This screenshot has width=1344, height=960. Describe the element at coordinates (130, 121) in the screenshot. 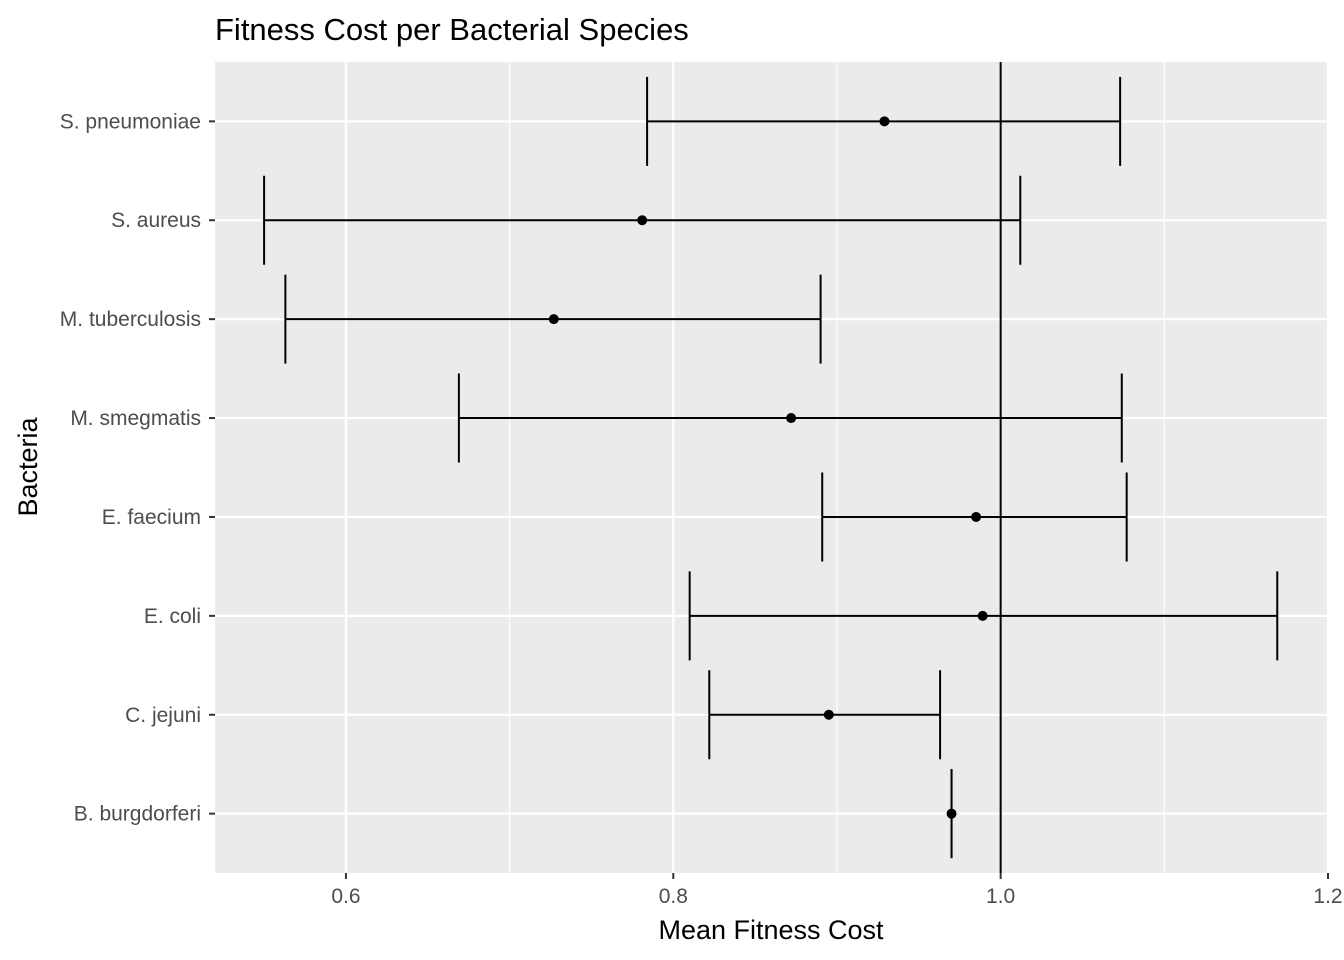

I see `y-tick-label: S. pneumoniae` at that location.